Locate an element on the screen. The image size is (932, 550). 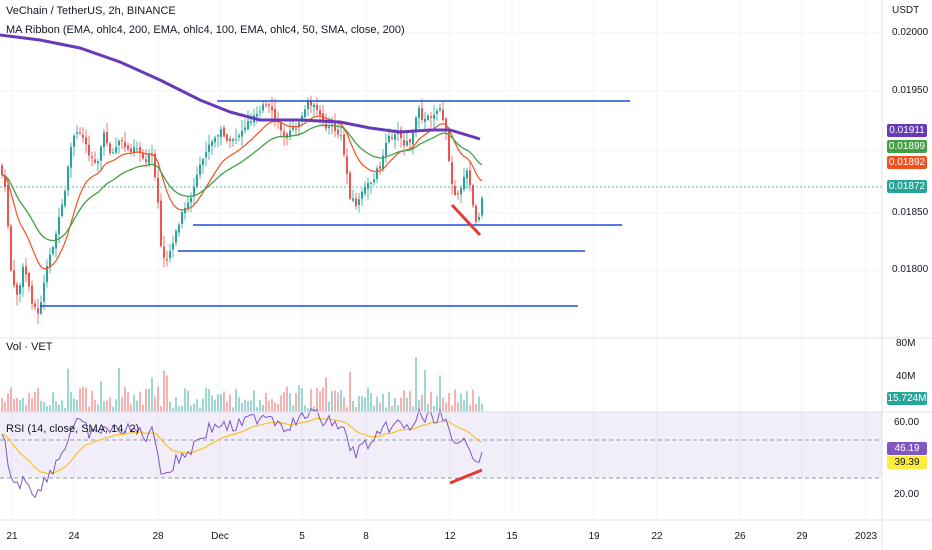
rsi-legend: RSI (14, close, SMA, 14, 2) is located at coordinates (73, 429).